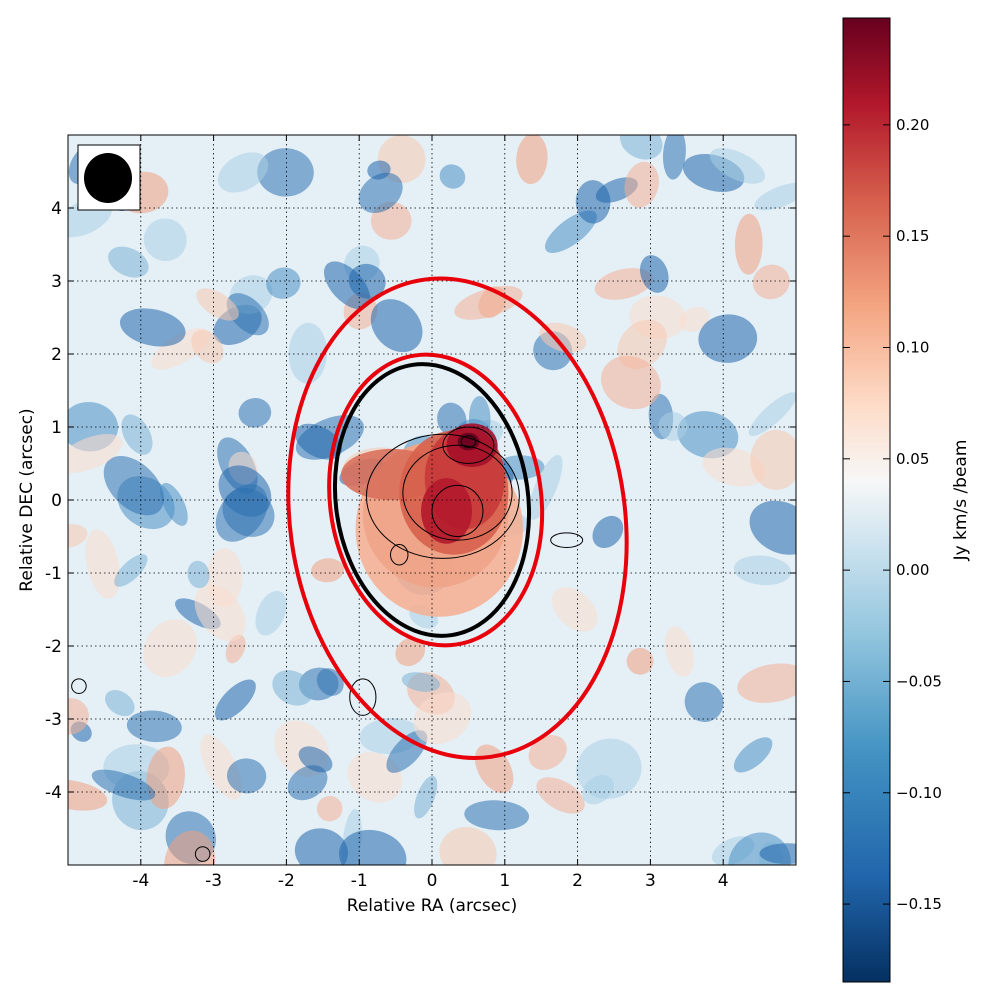 The height and width of the screenshot is (1000, 1000). Describe the element at coordinates (912, 459) in the screenshot. I see `colorbar-tick-label: 0.05` at that location.